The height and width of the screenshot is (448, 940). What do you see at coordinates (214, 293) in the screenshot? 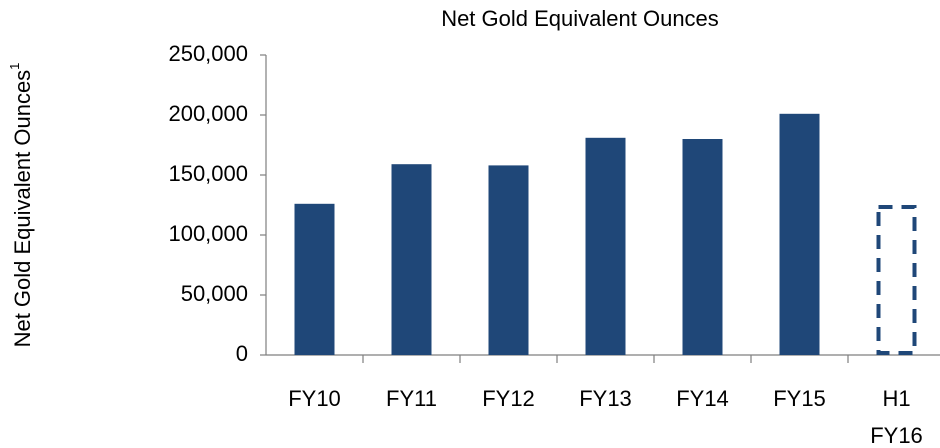
I see `y-tick-label: 50,000` at bounding box center [214, 293].